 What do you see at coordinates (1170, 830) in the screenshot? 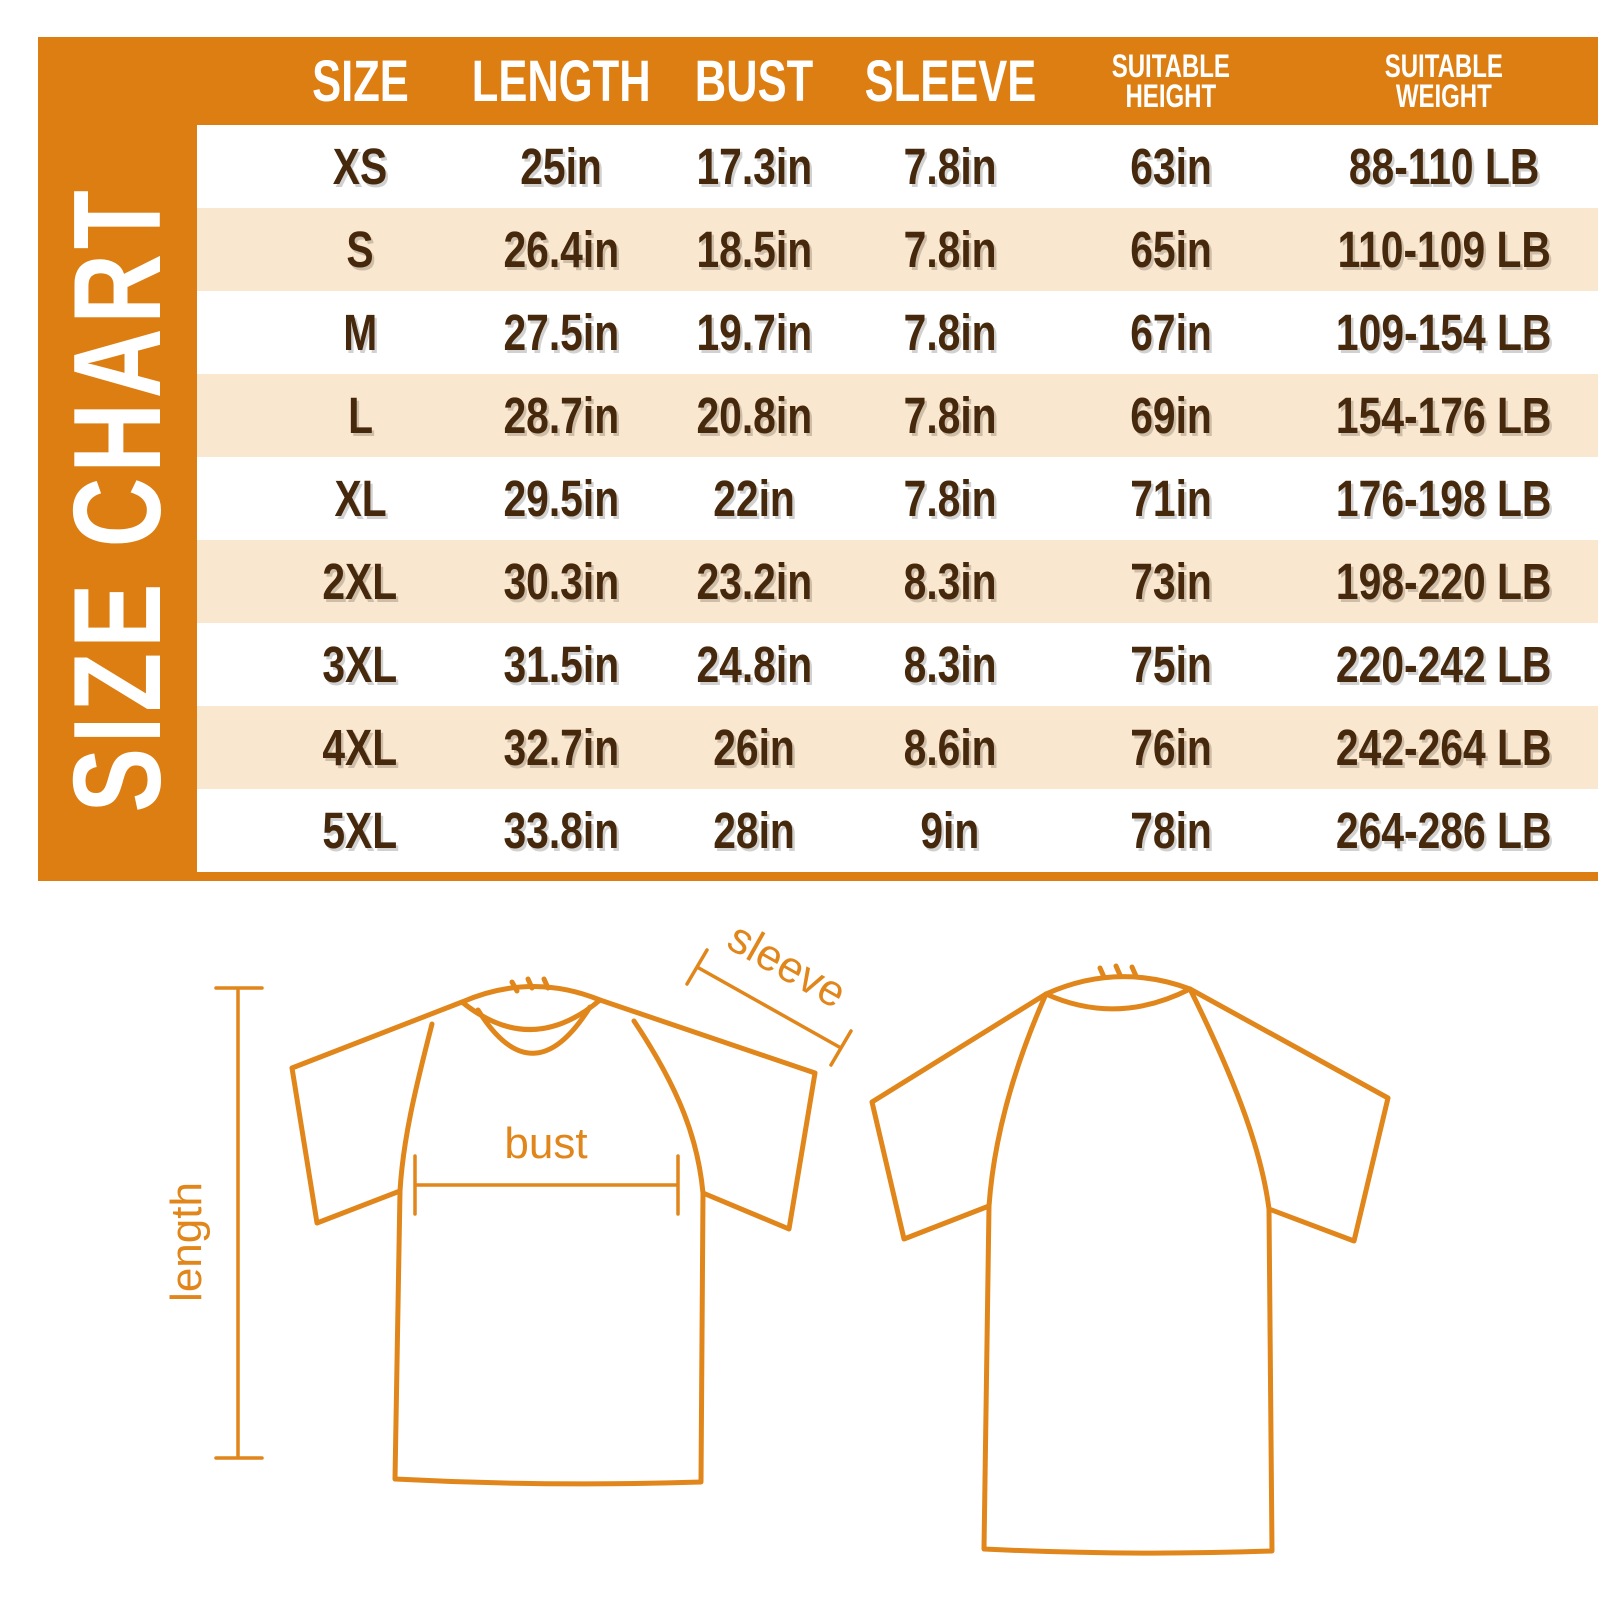
I see `cell-height: 78in` at bounding box center [1170, 830].